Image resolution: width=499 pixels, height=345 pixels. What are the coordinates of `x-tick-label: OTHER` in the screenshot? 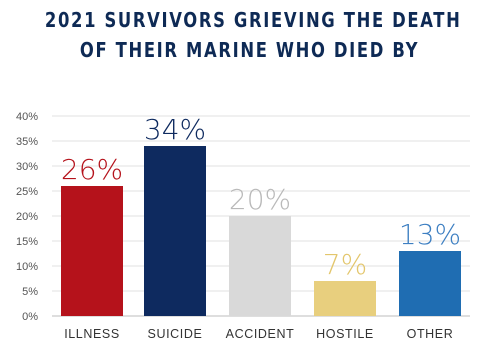 It's located at (430, 334).